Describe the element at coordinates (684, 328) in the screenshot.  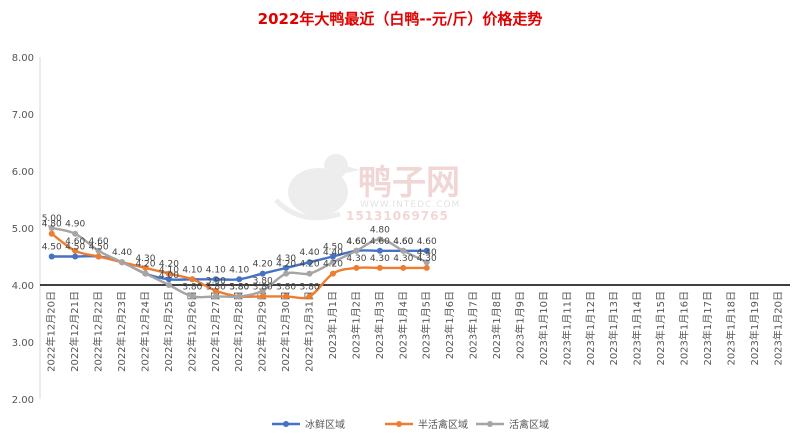
I see `x-tick-label: 2023年1月16日` at that location.